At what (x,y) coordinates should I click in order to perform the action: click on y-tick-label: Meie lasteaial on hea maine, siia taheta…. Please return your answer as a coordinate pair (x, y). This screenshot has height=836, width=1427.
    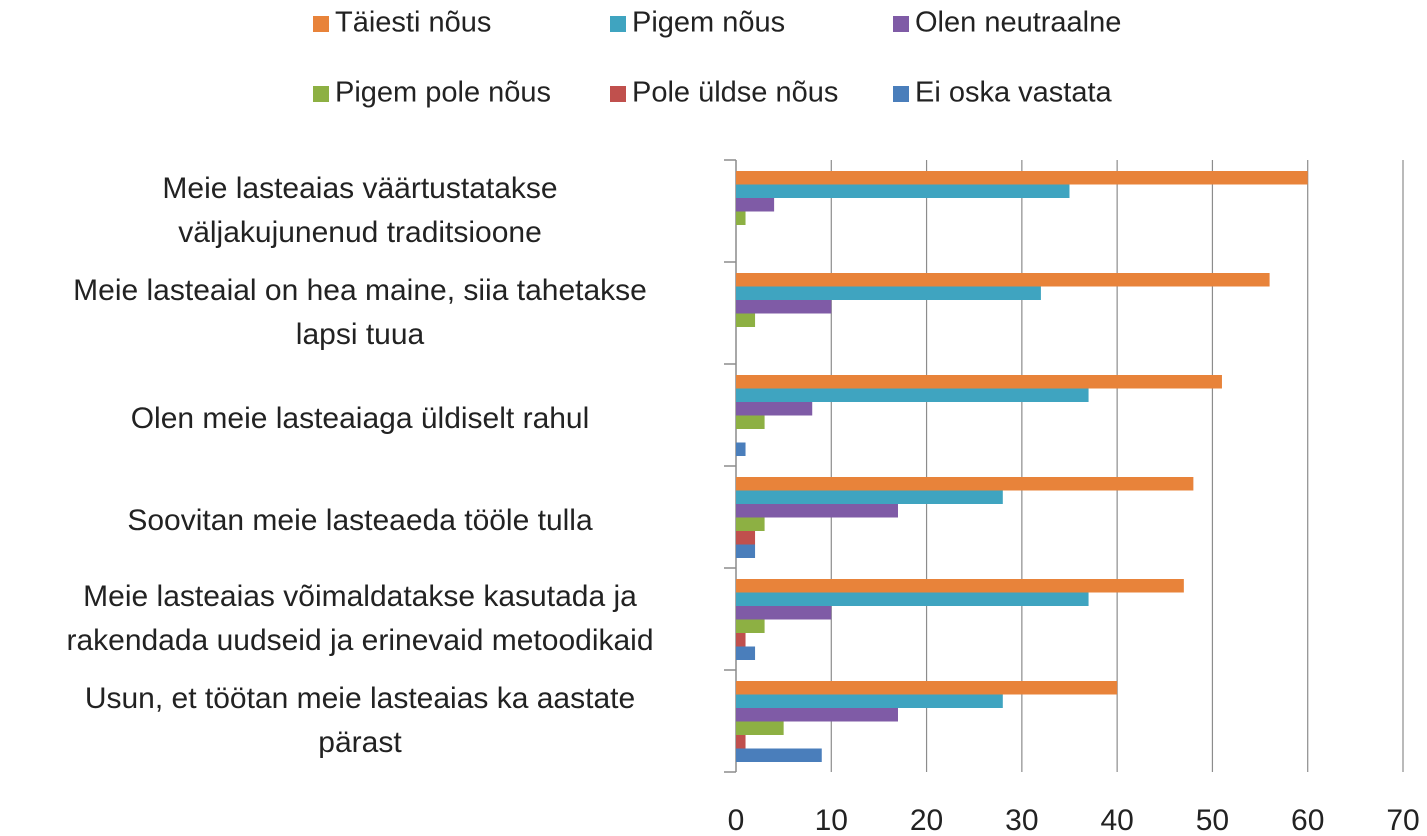
    Looking at the image, I should click on (360, 312).